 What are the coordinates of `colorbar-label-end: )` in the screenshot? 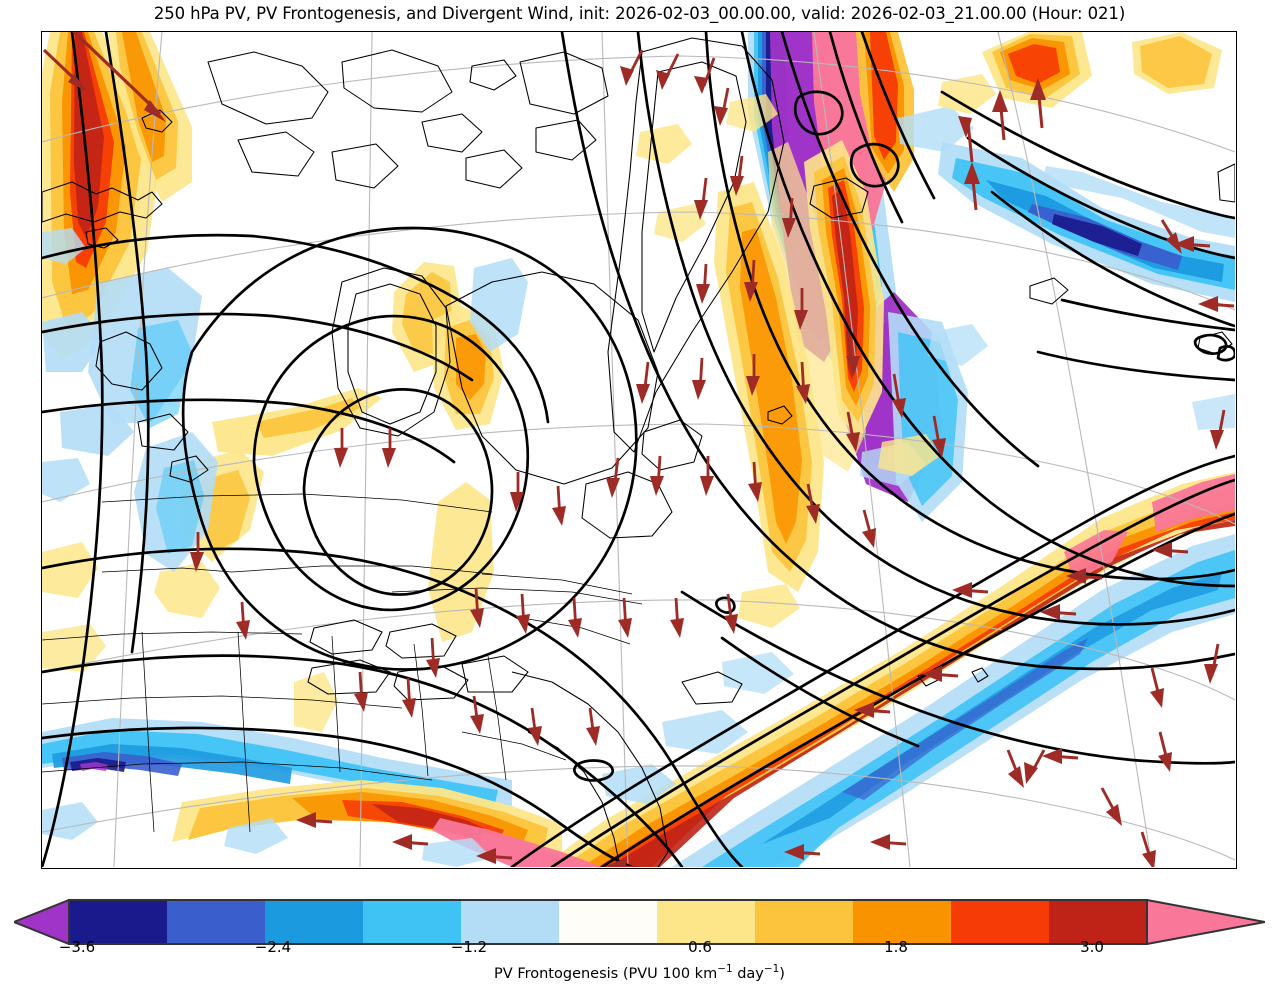 It's located at (782, 974).